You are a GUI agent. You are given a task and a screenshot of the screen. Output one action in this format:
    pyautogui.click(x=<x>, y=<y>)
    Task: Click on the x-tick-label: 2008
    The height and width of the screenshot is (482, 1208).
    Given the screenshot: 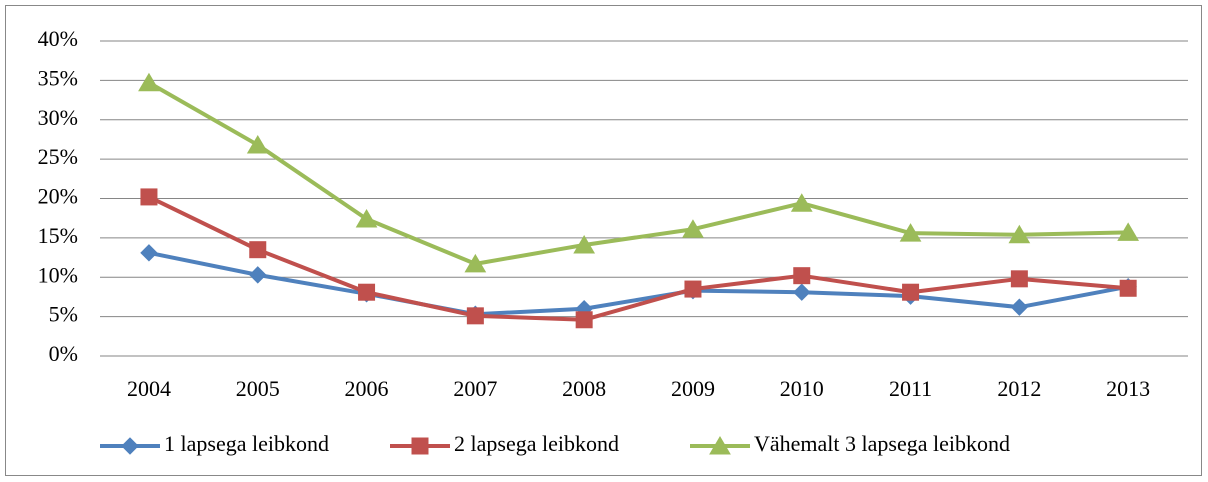 What is the action you would take?
    pyautogui.click(x=584, y=388)
    